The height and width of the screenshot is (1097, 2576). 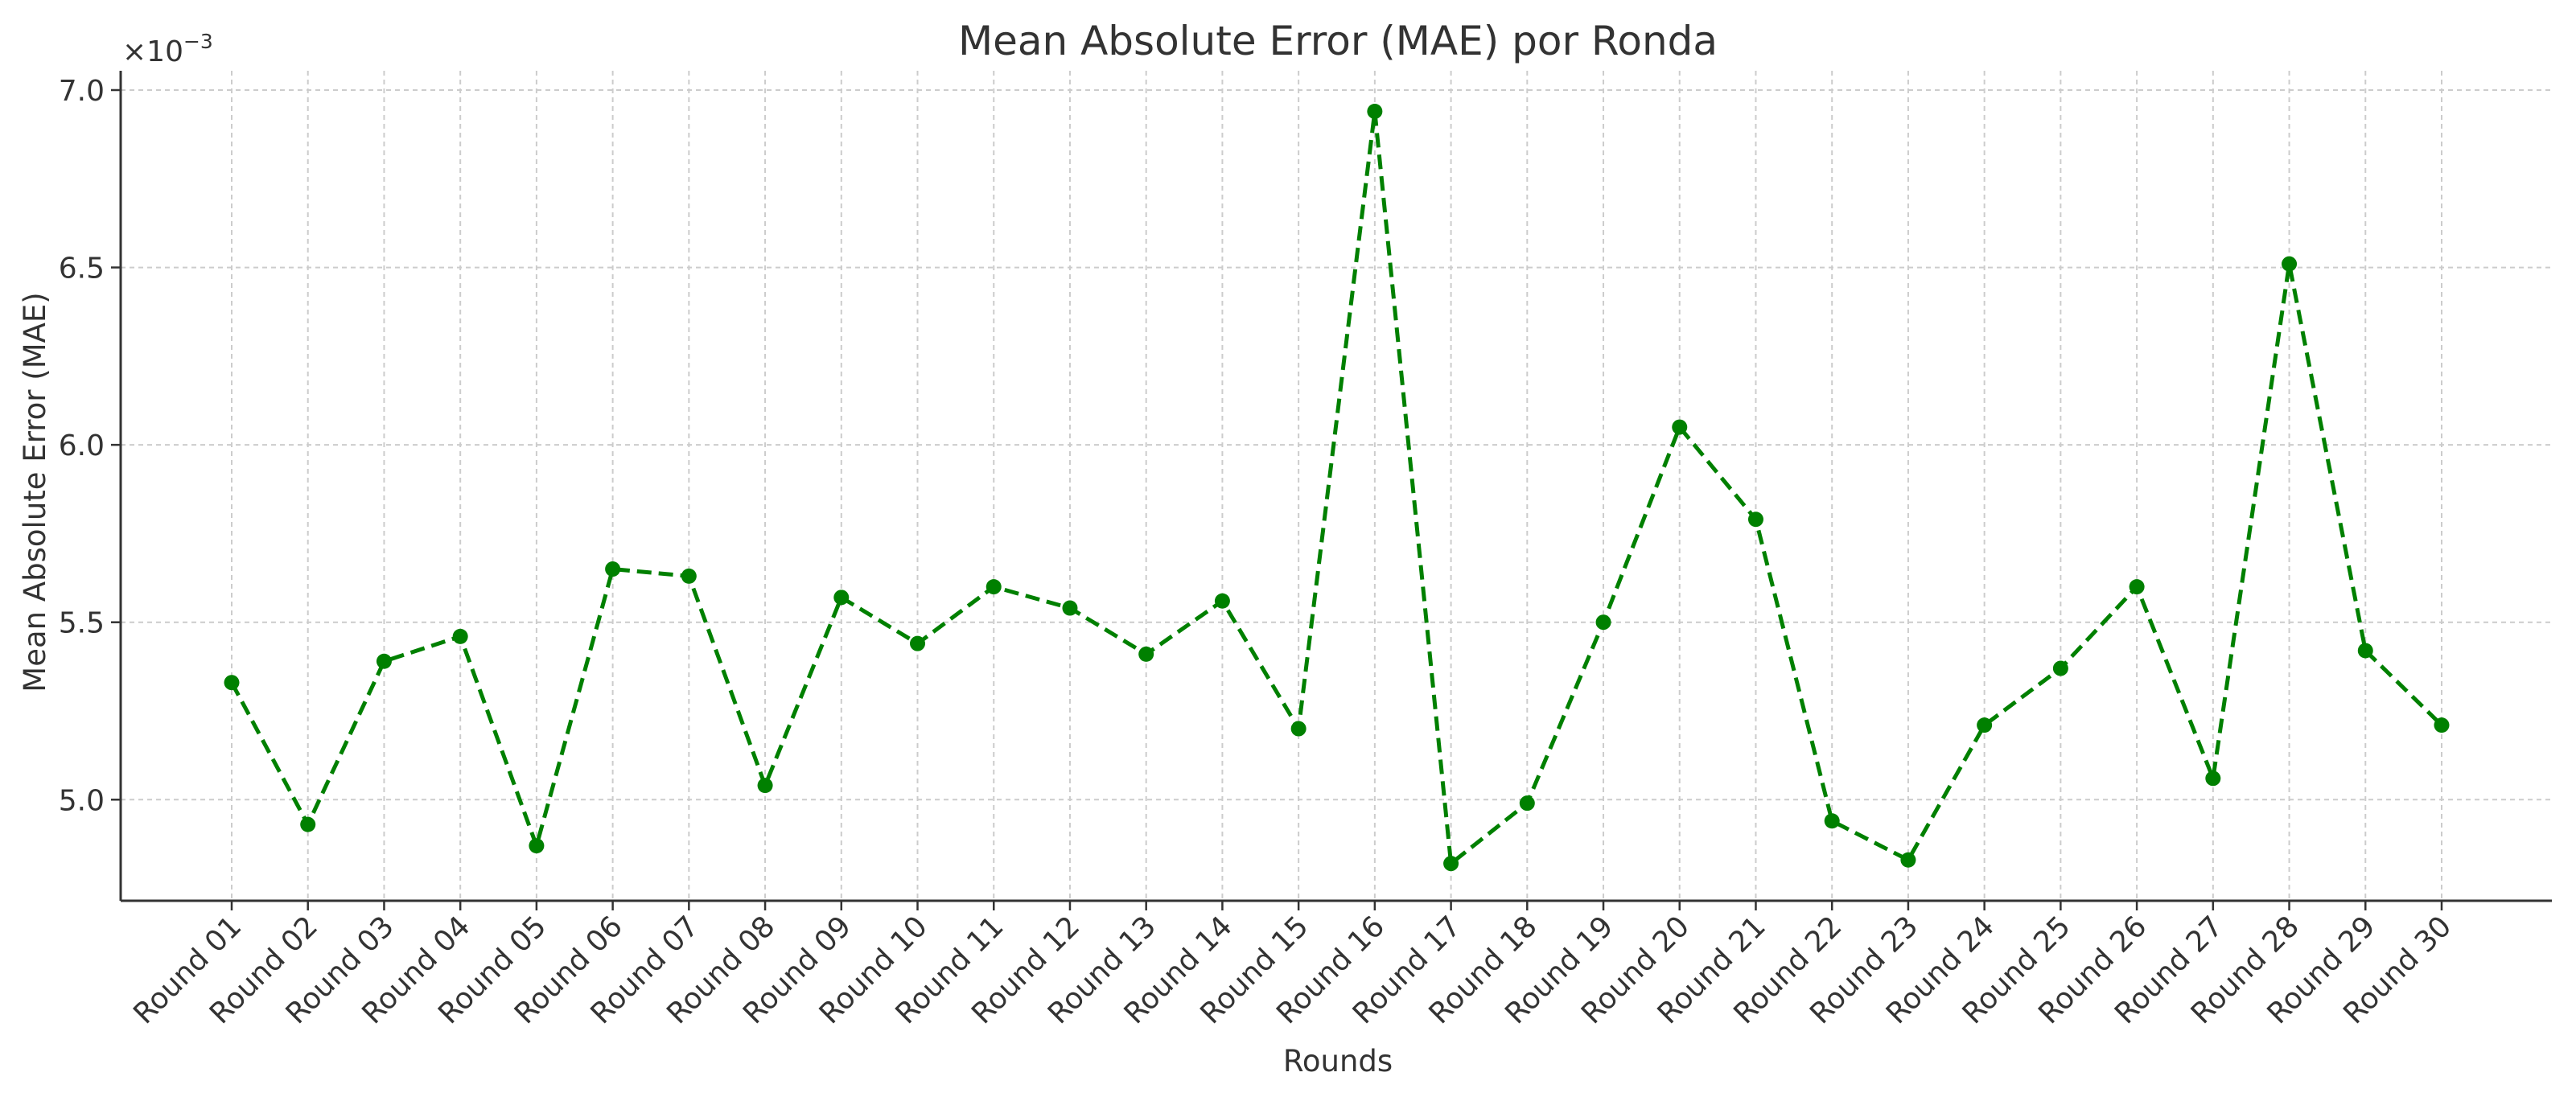 I want to click on y-tick-label: 6.0, so click(x=82, y=445).